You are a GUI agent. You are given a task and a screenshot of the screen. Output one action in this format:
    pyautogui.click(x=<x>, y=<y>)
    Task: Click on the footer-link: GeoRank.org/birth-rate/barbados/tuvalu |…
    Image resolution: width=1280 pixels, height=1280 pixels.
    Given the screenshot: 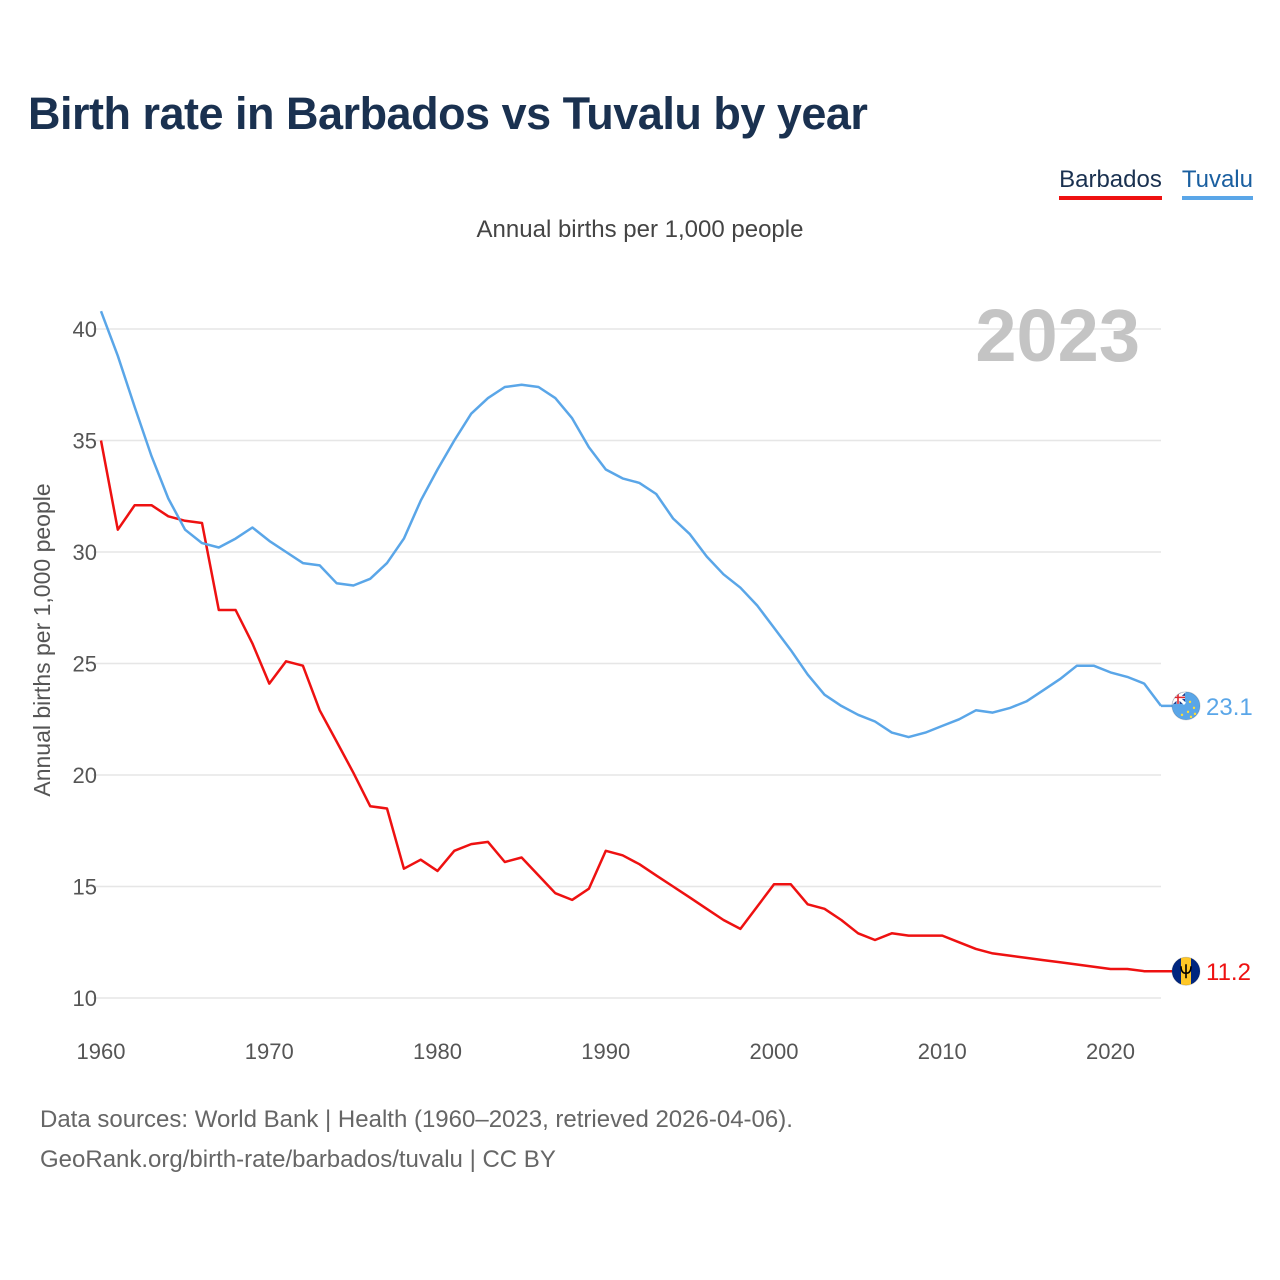 What is the action you would take?
    pyautogui.click(x=298, y=1159)
    